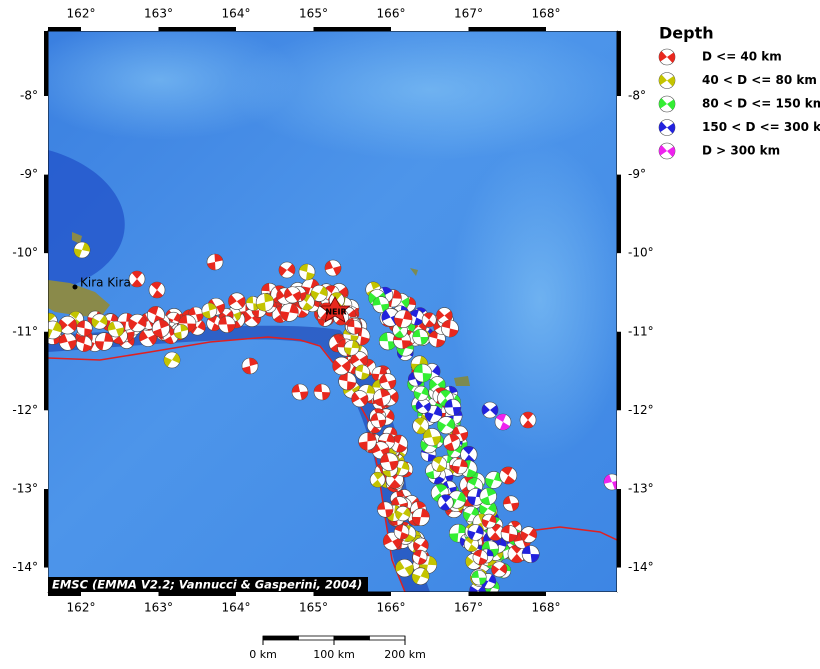 This screenshot has height=669, width=820. I want to click on lon-label: 167°, so click(468, 608).